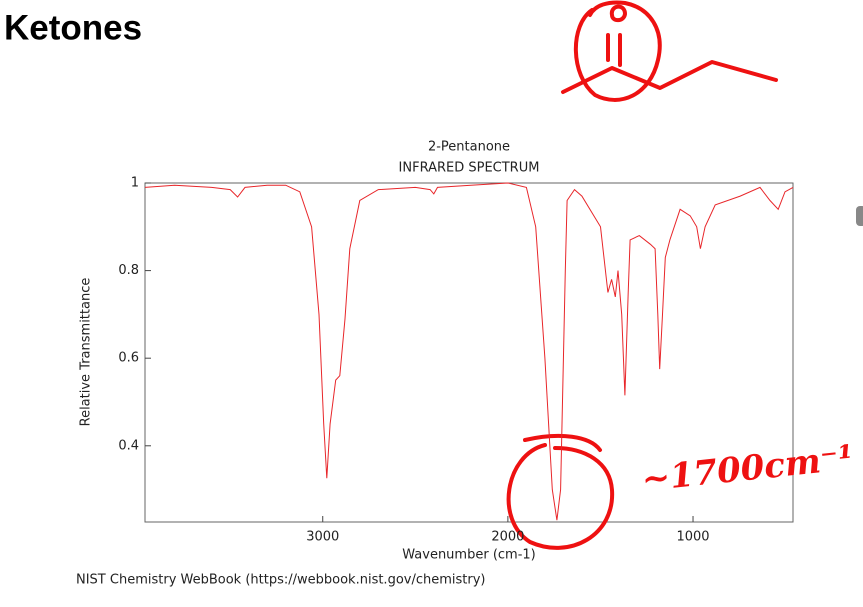  Describe the element at coordinates (748, 469) in the screenshot. I see `annotation: ~1700cm⁻¹` at that location.